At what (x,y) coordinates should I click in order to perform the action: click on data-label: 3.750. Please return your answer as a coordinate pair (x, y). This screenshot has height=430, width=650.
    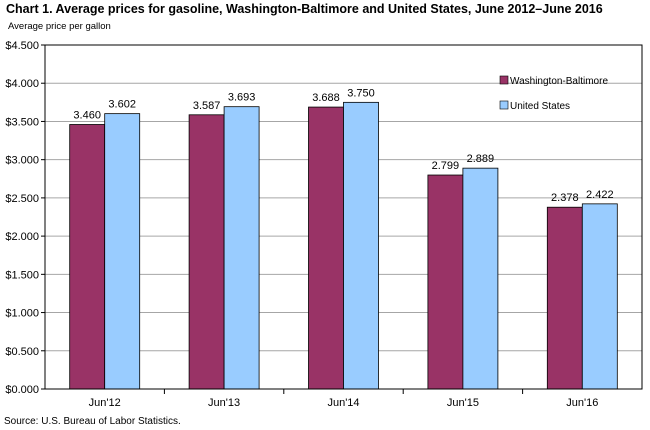
    Looking at the image, I should click on (361, 93).